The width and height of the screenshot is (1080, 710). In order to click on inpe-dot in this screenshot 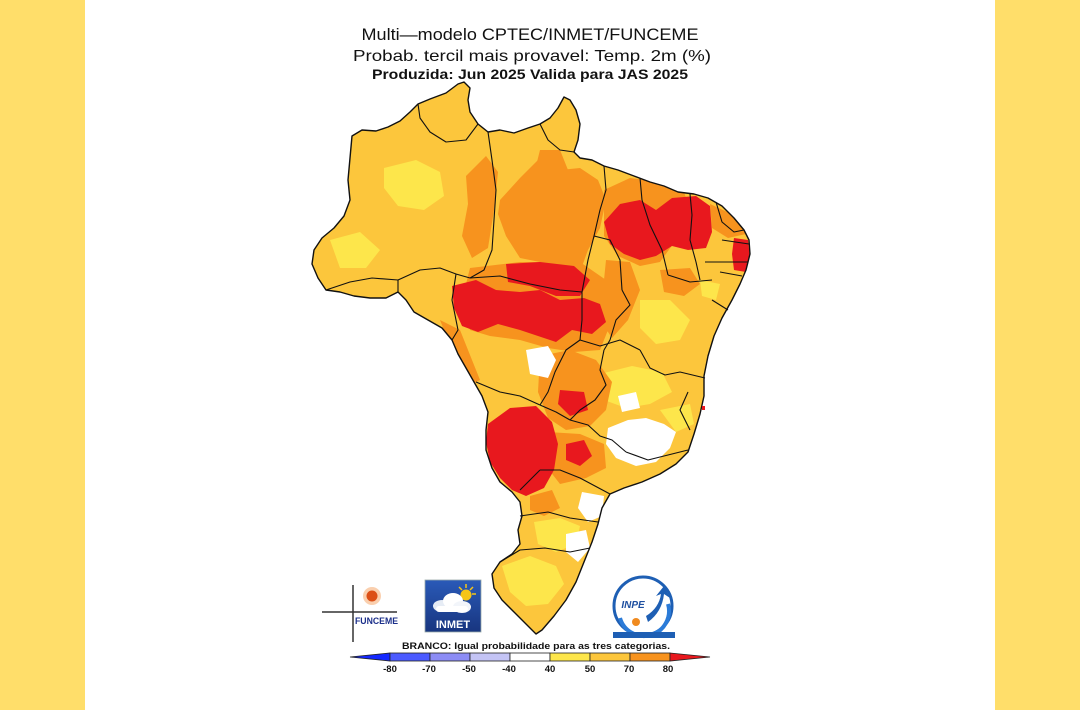, I will do `click(636, 622)`.